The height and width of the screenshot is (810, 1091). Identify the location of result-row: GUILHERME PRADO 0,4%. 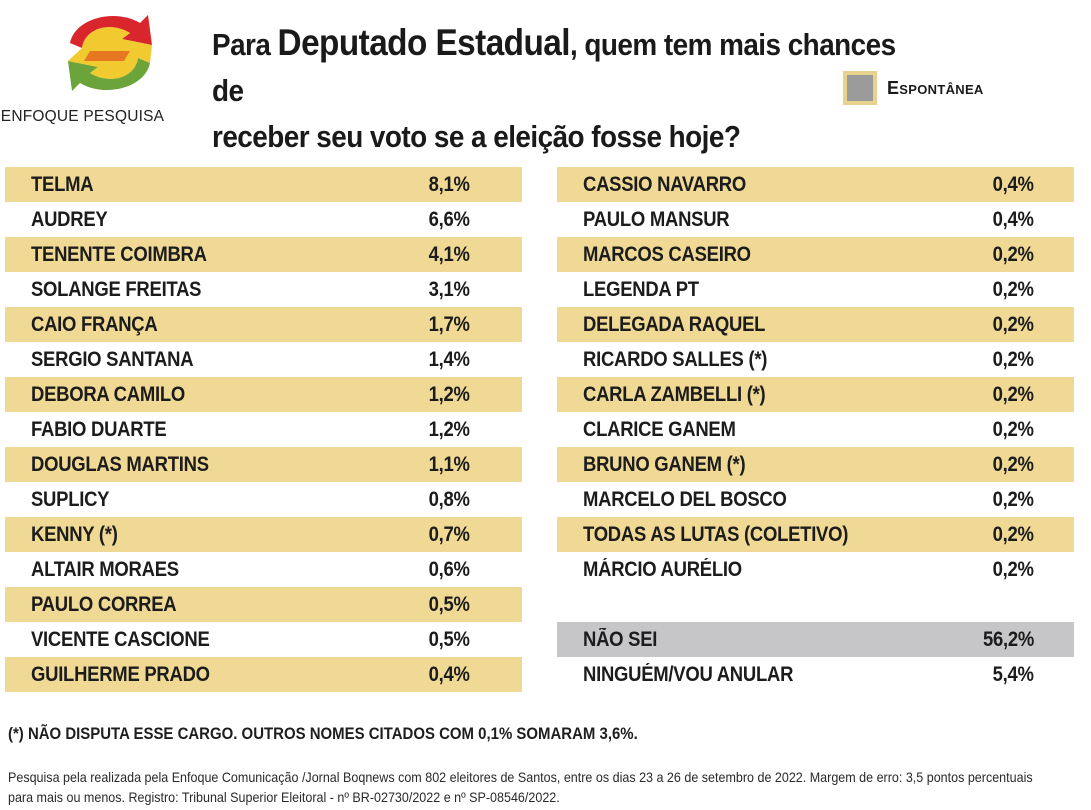
(263, 674).